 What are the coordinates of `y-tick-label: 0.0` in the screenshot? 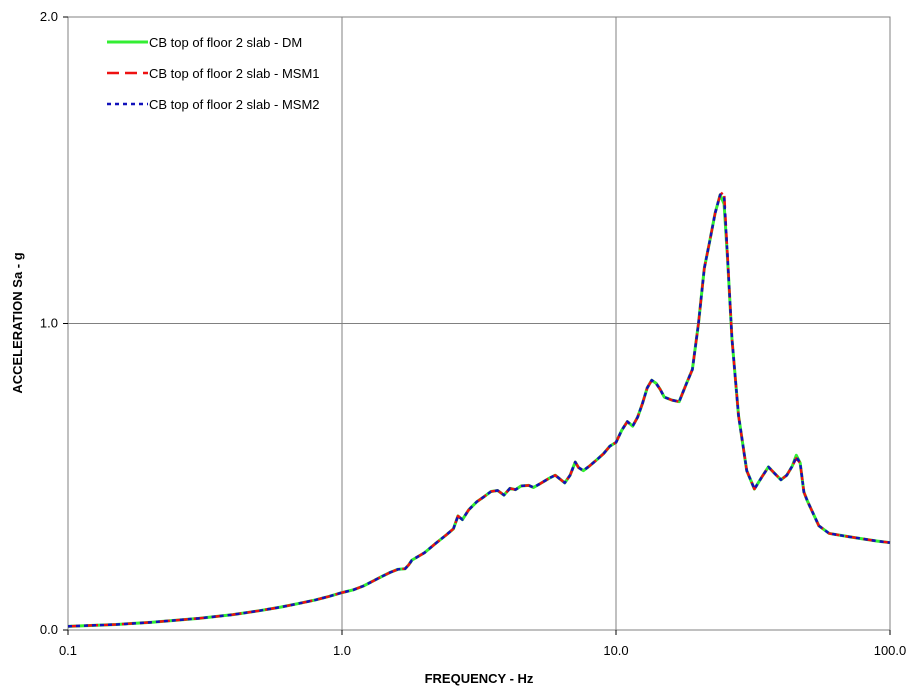 It's located at (49, 629).